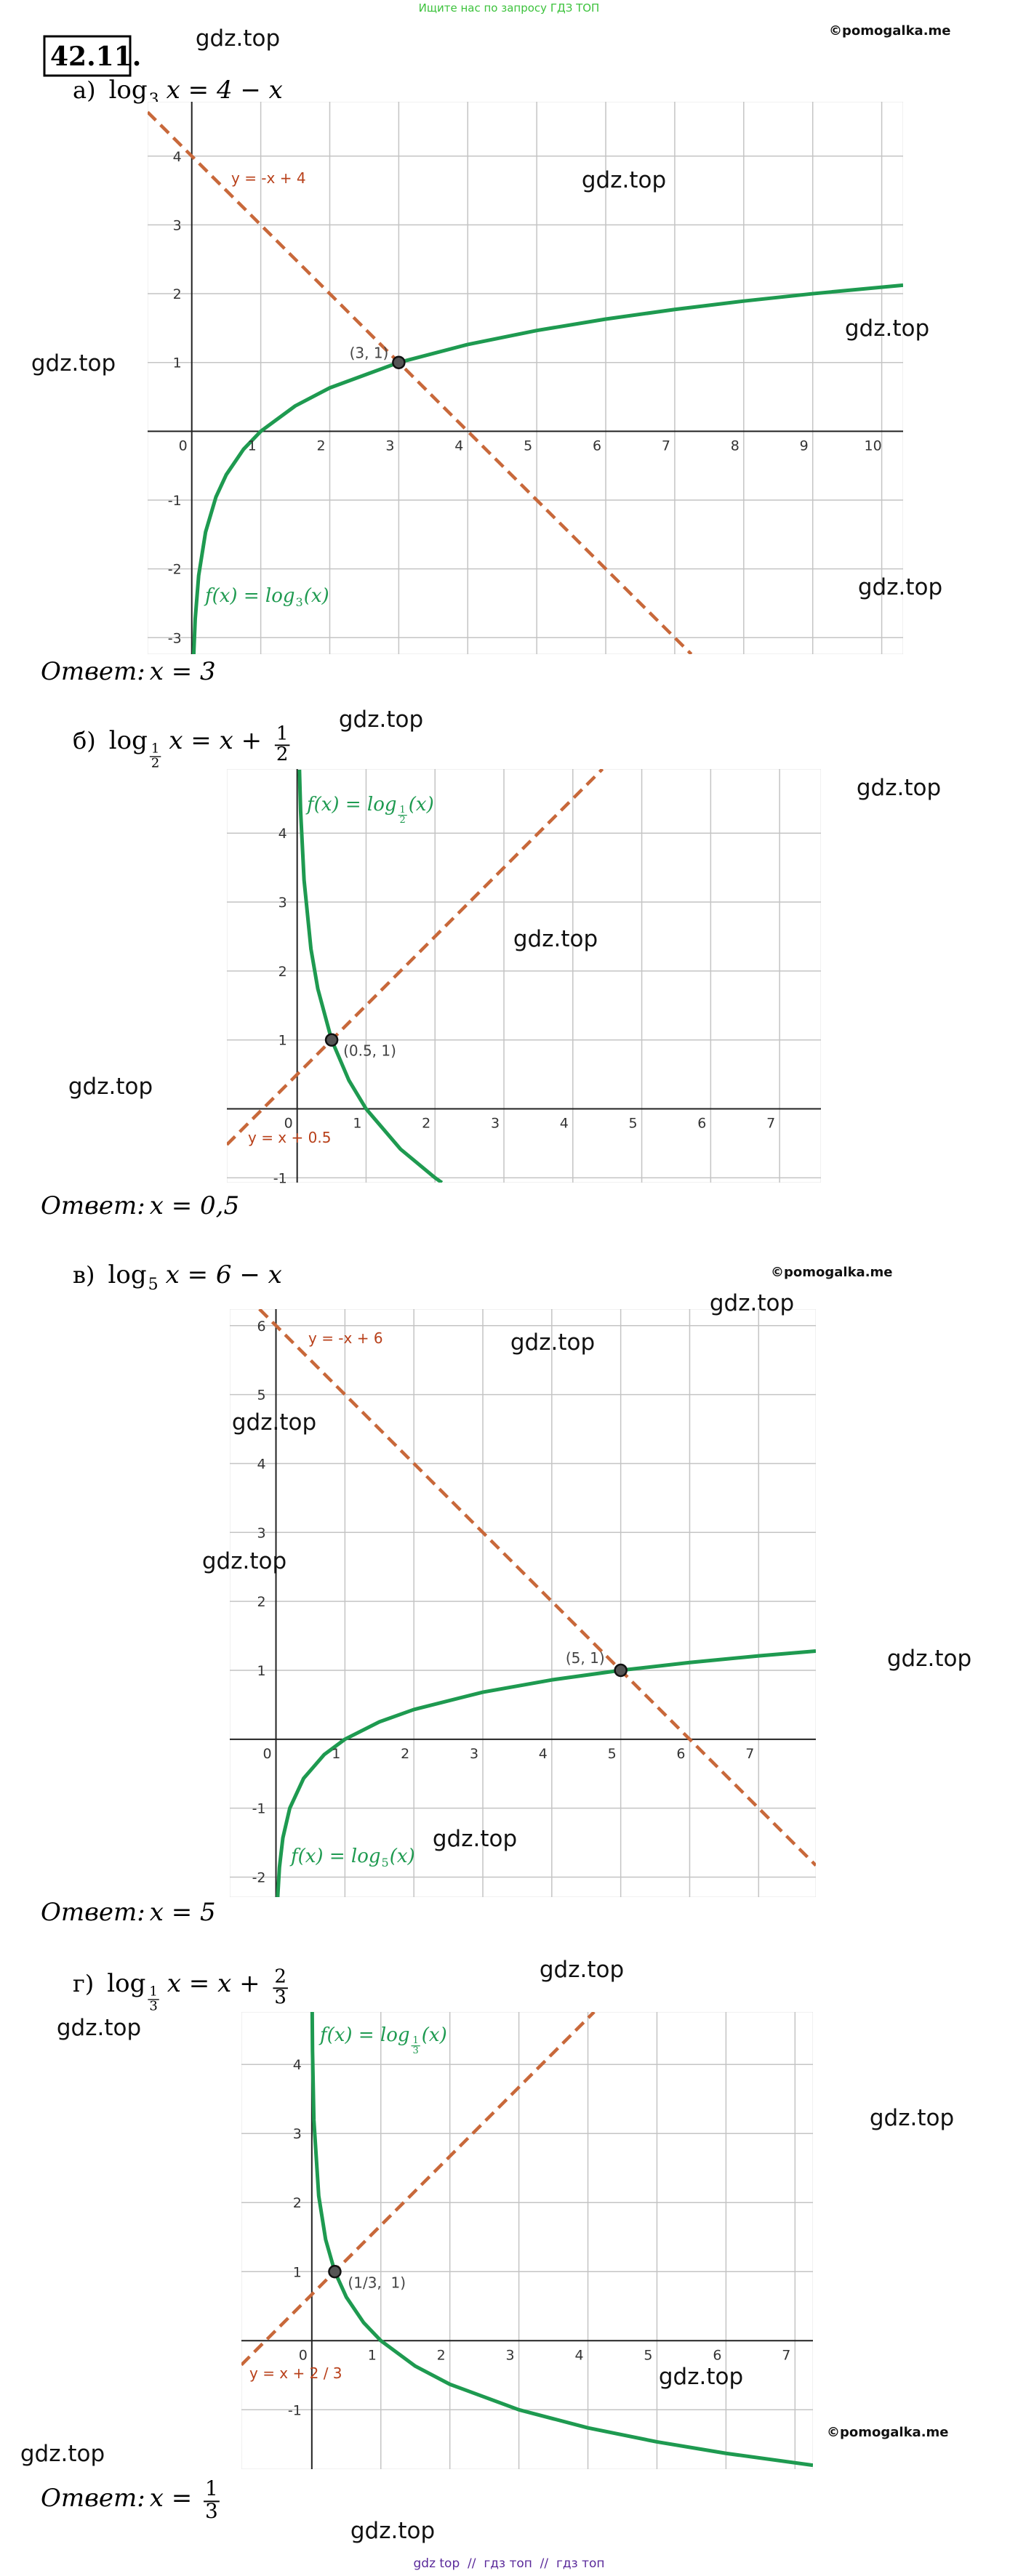  I want to click on answer: x = 0,5, so click(194, 1205).